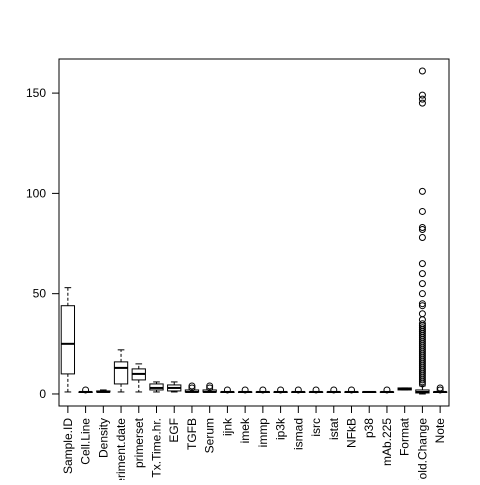 This screenshot has height=485, width=480. Describe the element at coordinates (68, 446) in the screenshot. I see `x-tick-label: Sample.ID` at that location.